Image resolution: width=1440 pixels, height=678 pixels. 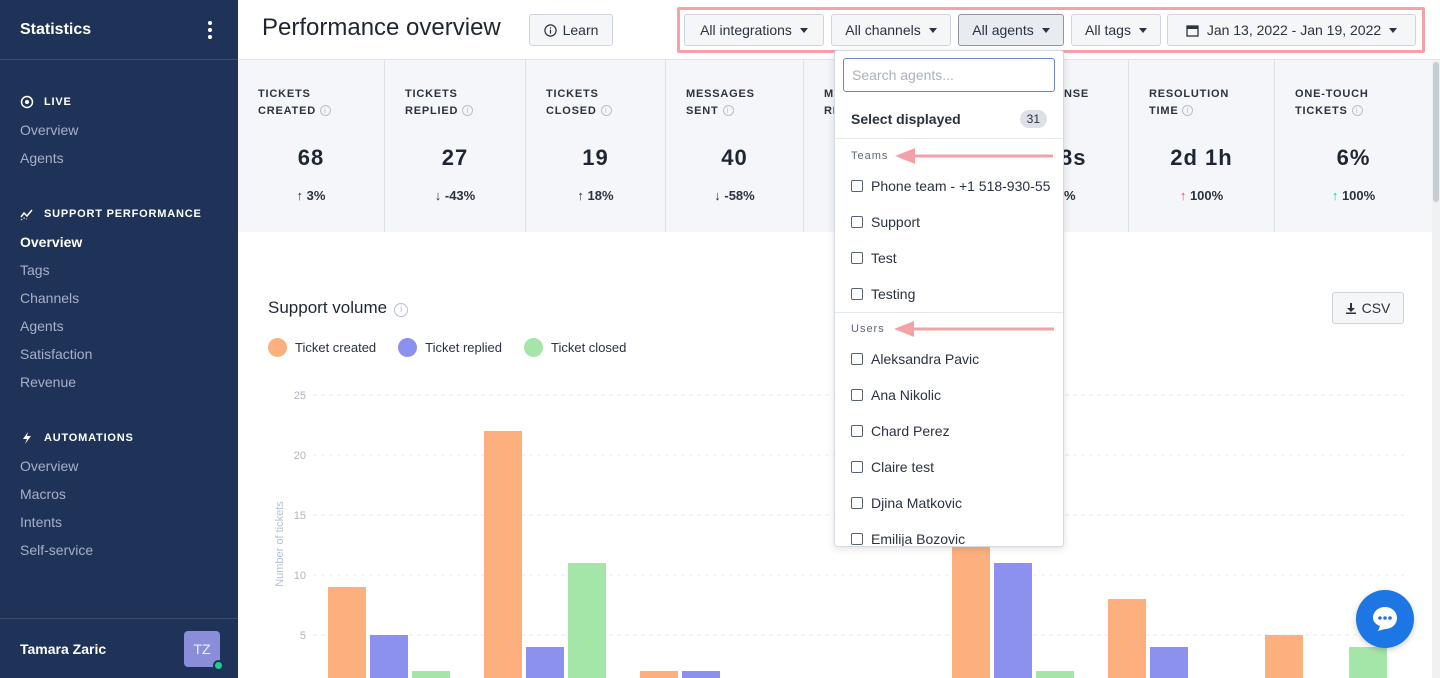 What do you see at coordinates (42, 158) in the screenshot?
I see `sidebar-item-live-agents: Agents` at bounding box center [42, 158].